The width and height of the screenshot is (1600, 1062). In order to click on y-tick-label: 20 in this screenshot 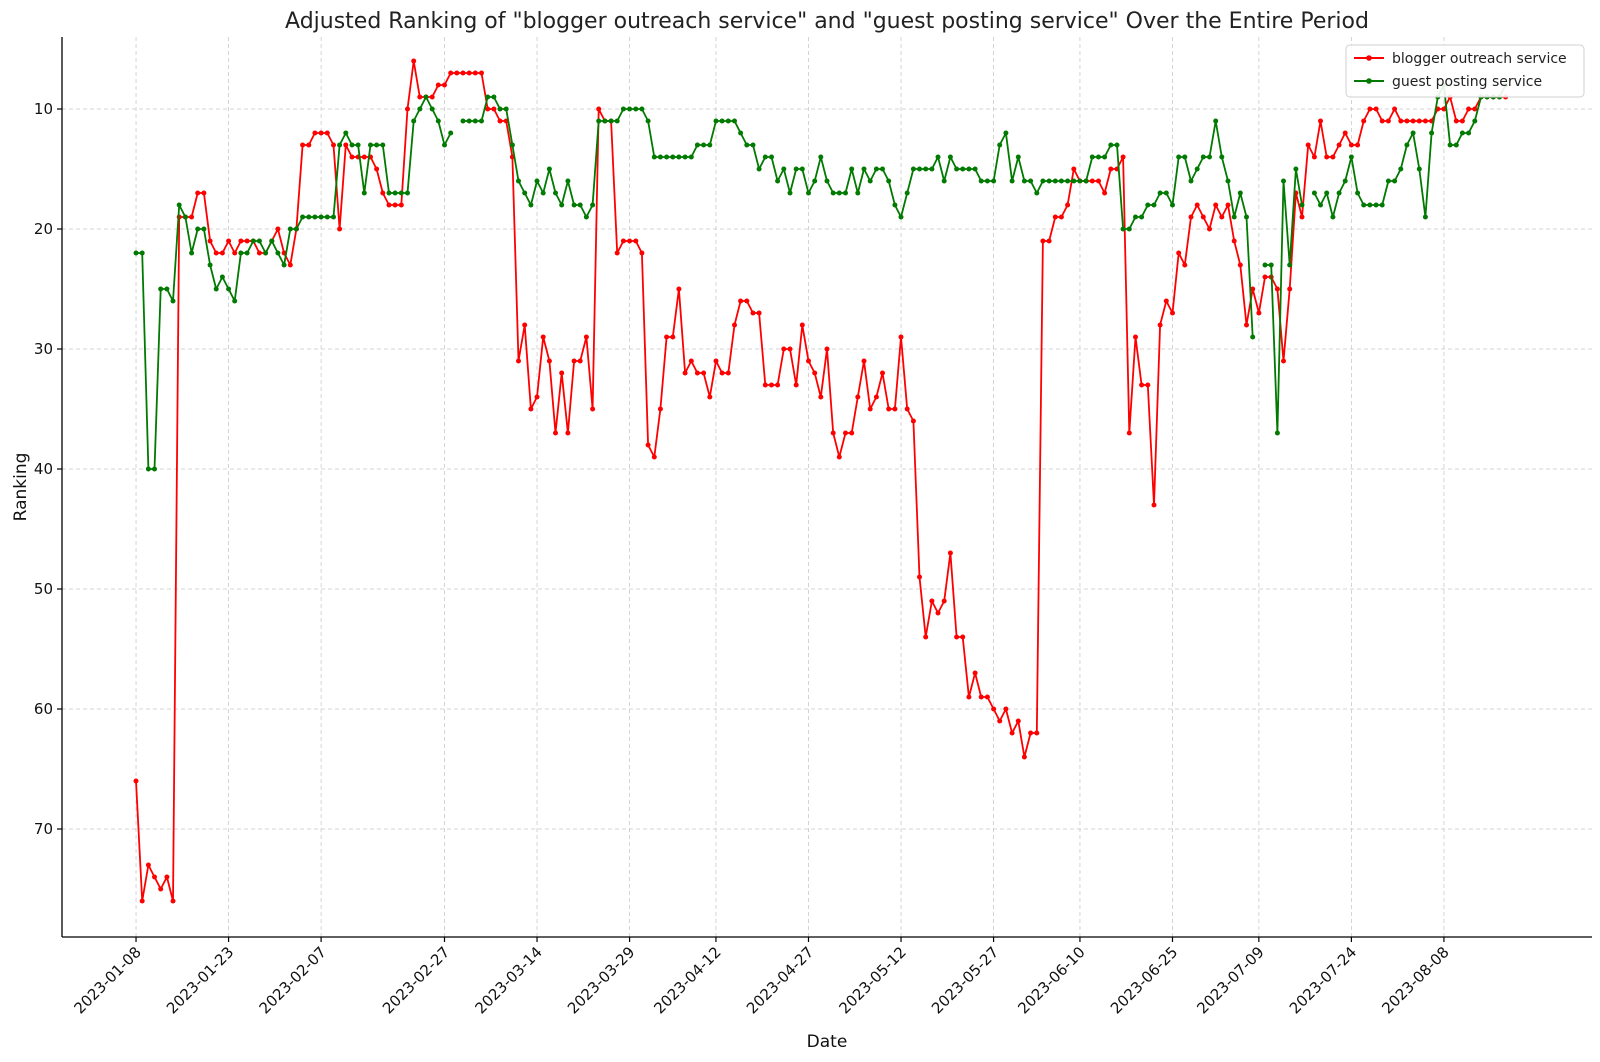, I will do `click(43, 229)`.